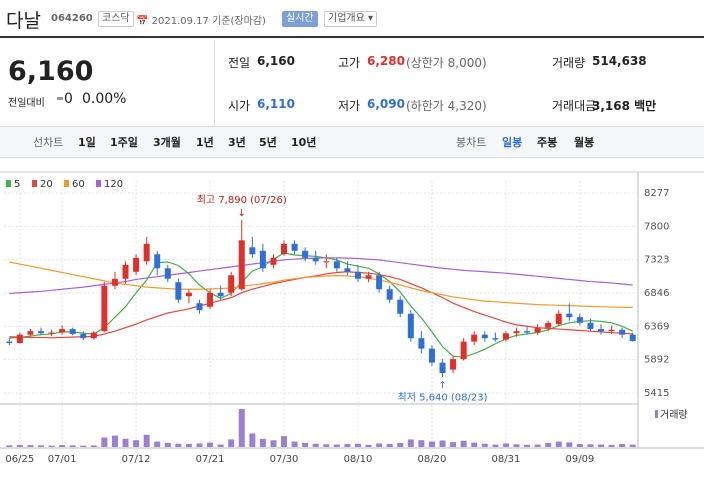  I want to click on x-tick-label: 09/09, so click(579, 459).